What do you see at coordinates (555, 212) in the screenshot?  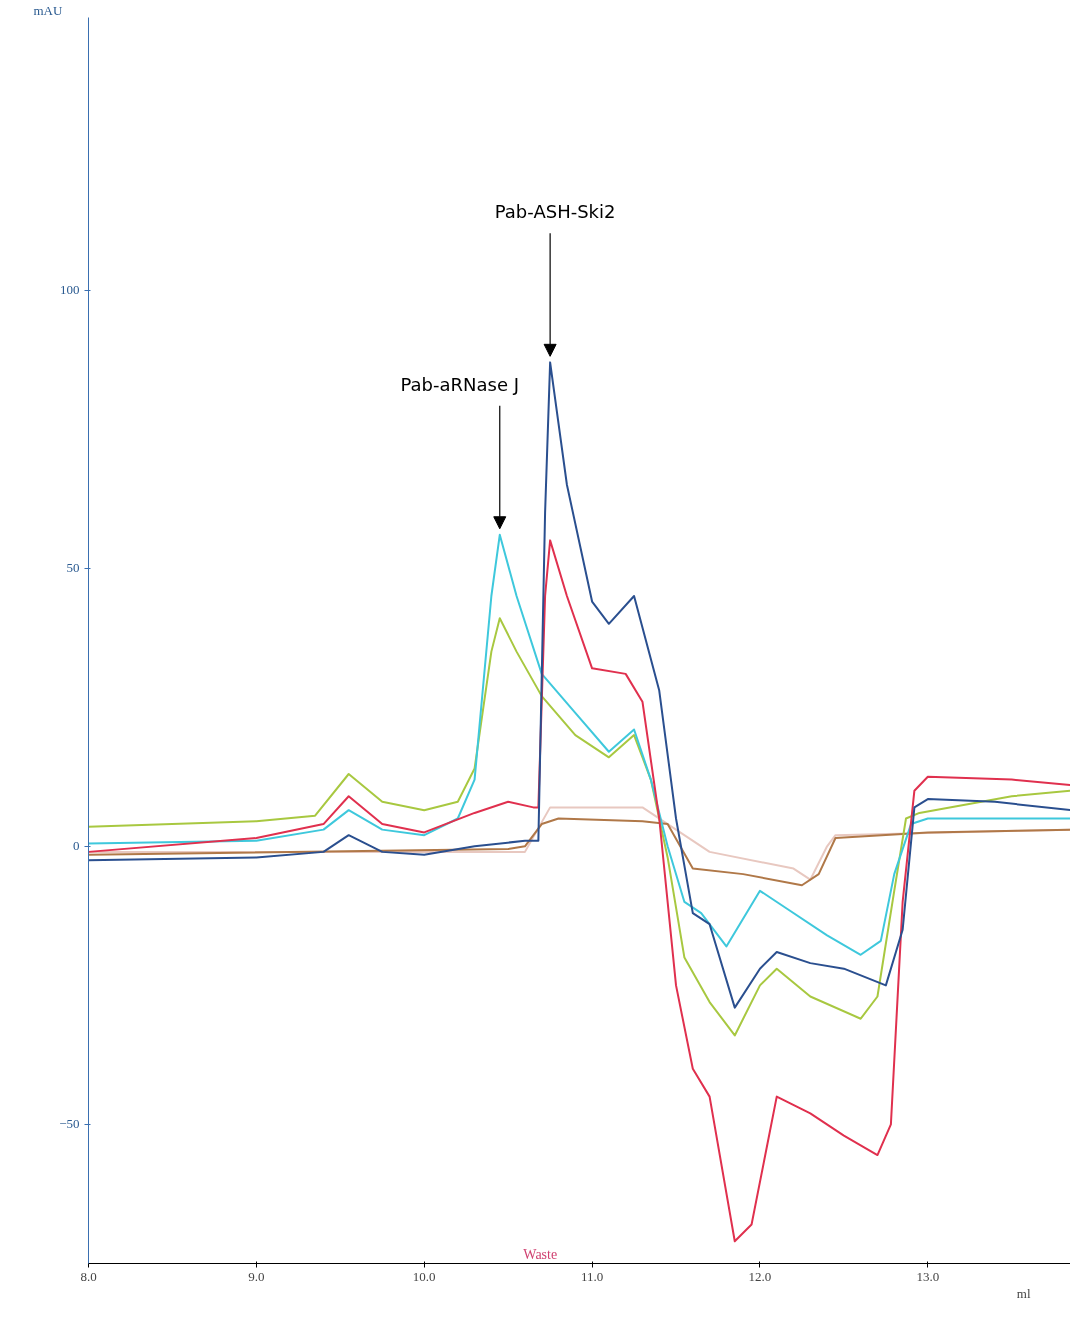 I see `annotation: Pab-ASH-Ski2` at bounding box center [555, 212].